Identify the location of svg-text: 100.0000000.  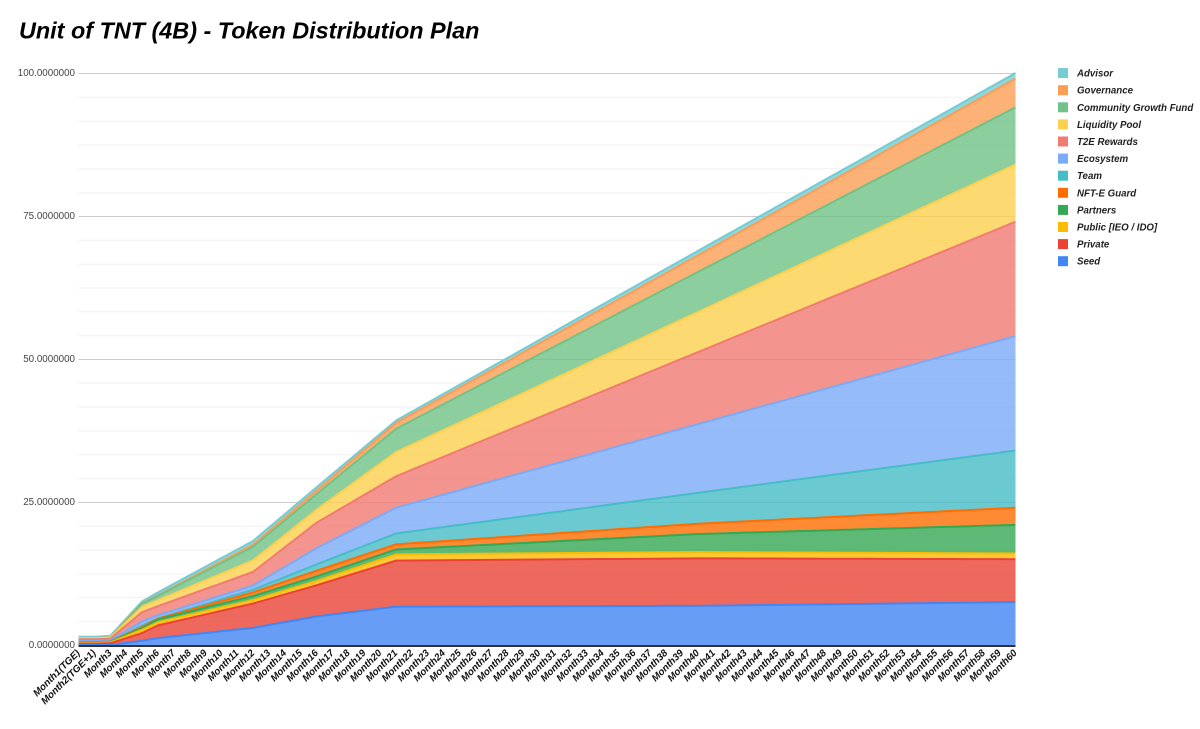
(47, 73).